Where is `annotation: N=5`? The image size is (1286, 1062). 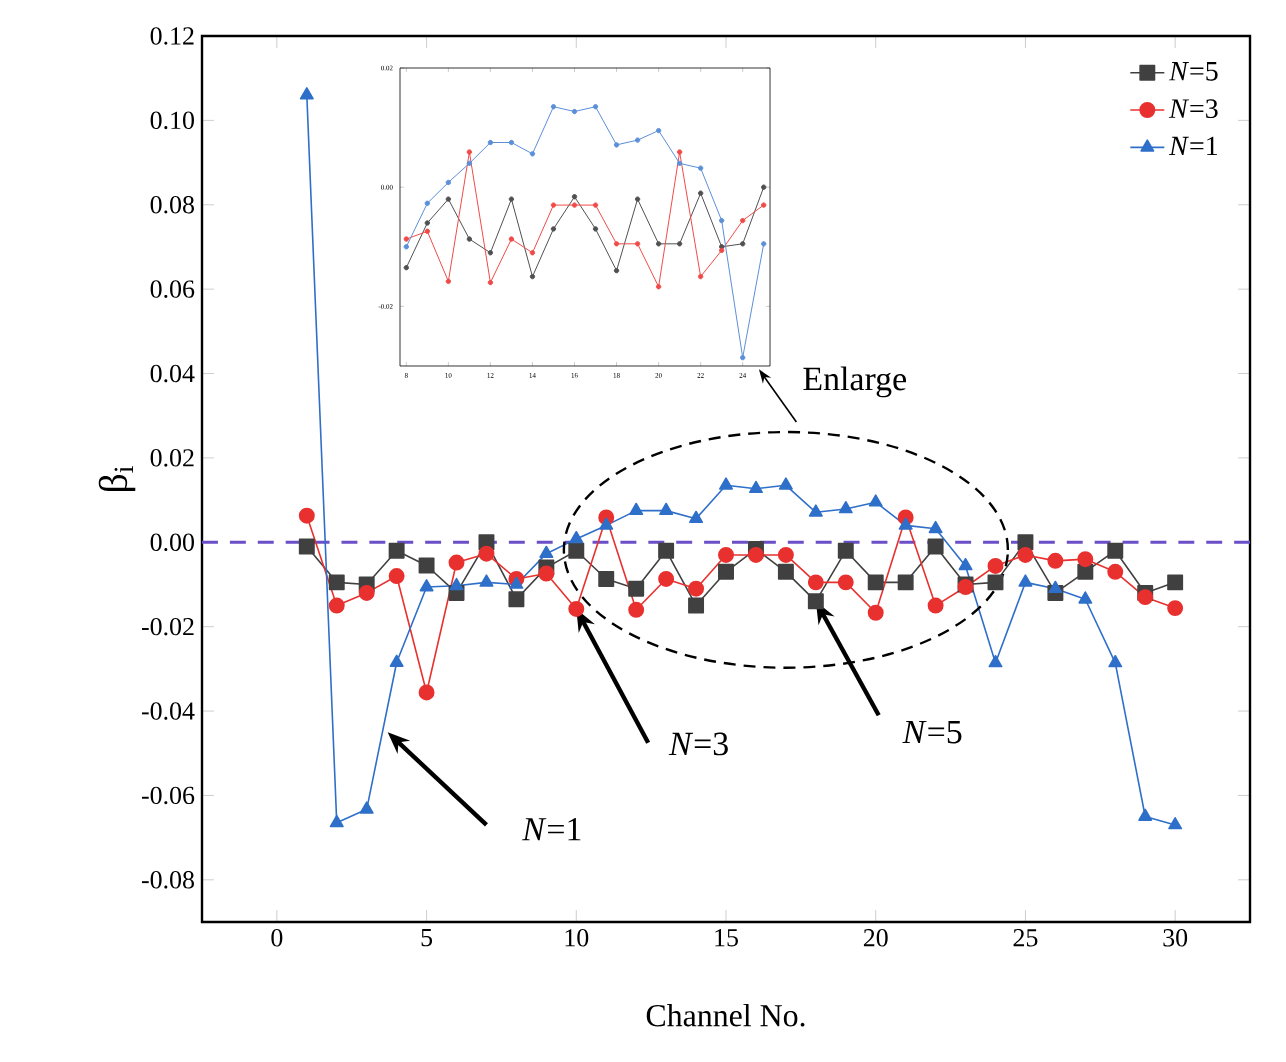 annotation: N=5 is located at coordinates (932, 732).